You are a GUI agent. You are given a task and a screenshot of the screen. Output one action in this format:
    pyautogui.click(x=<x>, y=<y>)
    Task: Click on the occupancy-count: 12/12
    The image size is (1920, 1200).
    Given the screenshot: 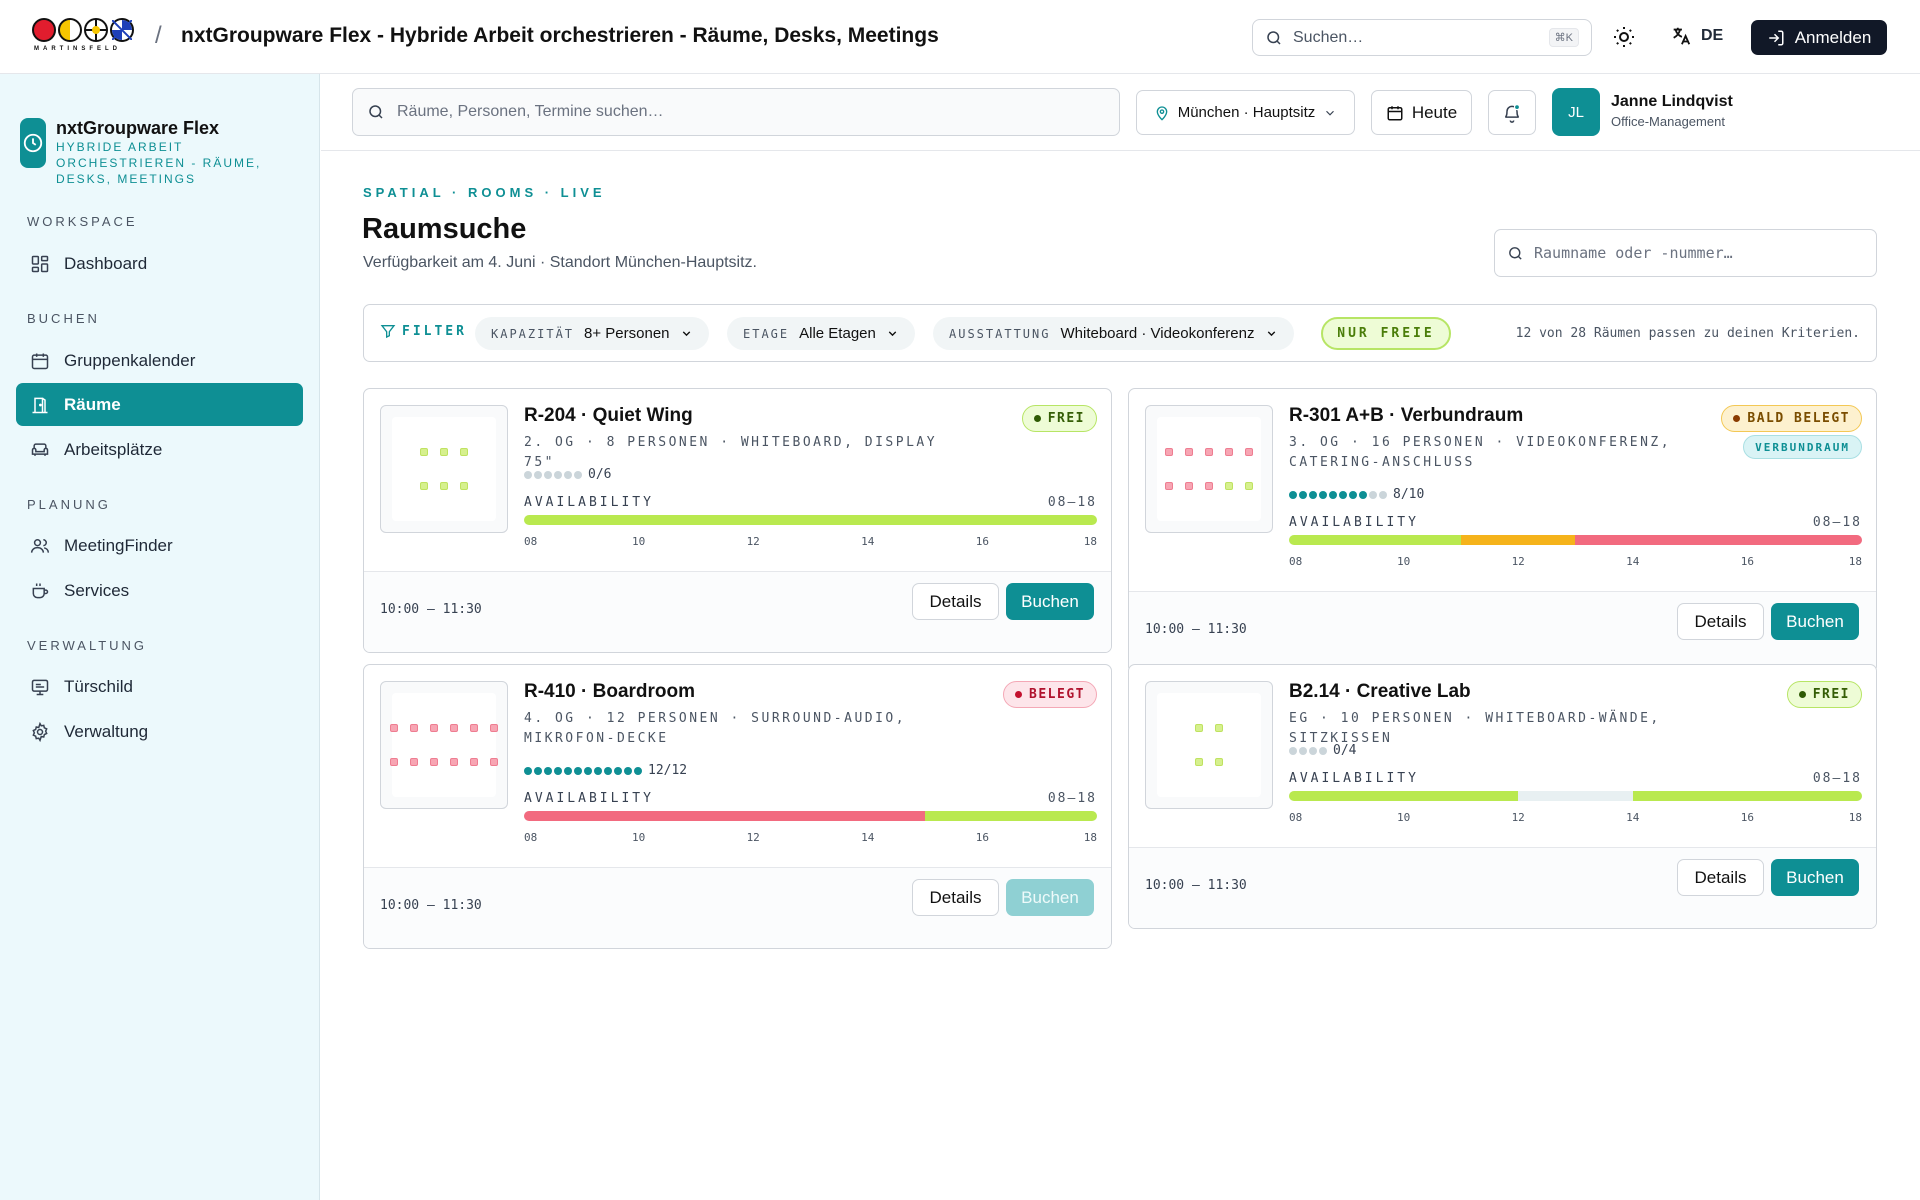 What is the action you would take?
    pyautogui.click(x=668, y=770)
    